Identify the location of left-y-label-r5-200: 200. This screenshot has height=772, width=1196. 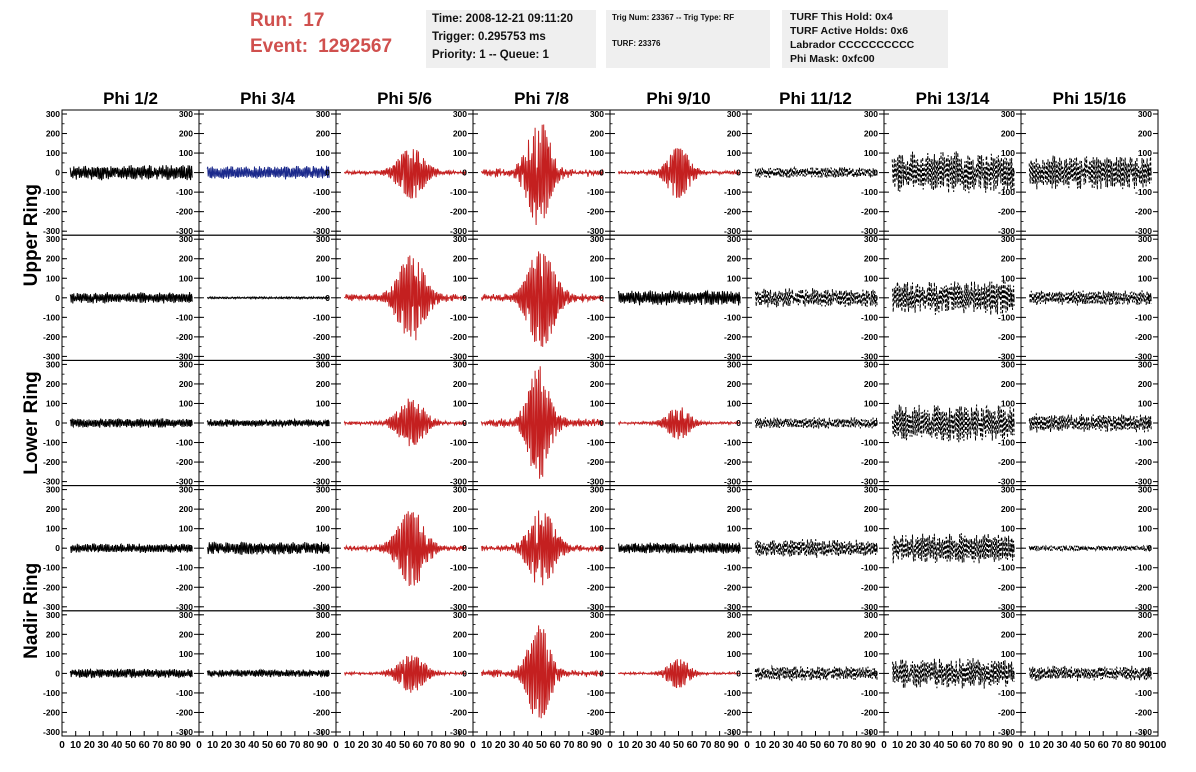
(53, 634).